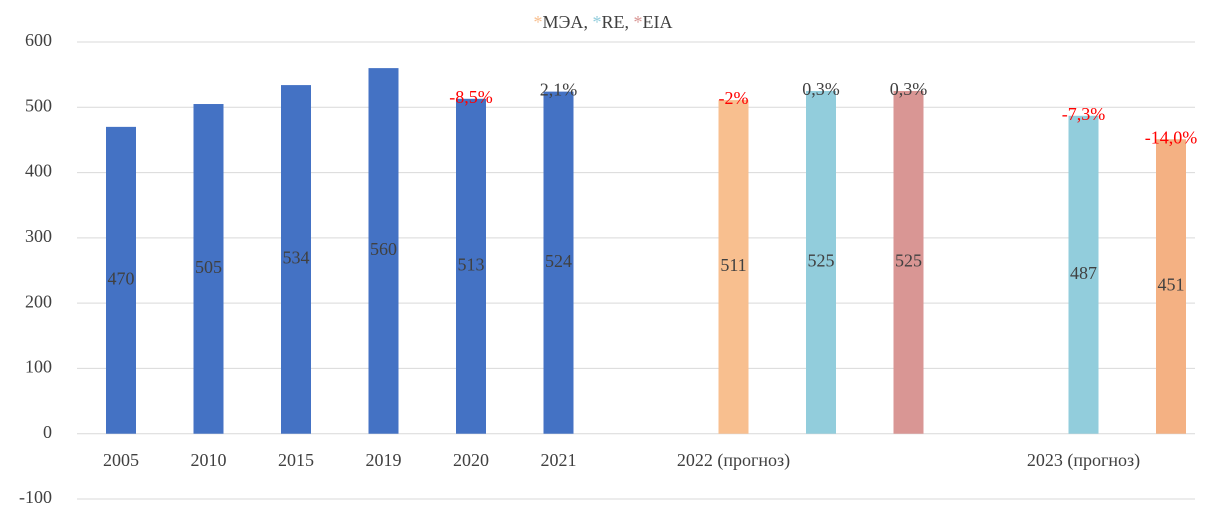  Describe the element at coordinates (471, 460) in the screenshot. I see `x-tick-label: 2020` at that location.